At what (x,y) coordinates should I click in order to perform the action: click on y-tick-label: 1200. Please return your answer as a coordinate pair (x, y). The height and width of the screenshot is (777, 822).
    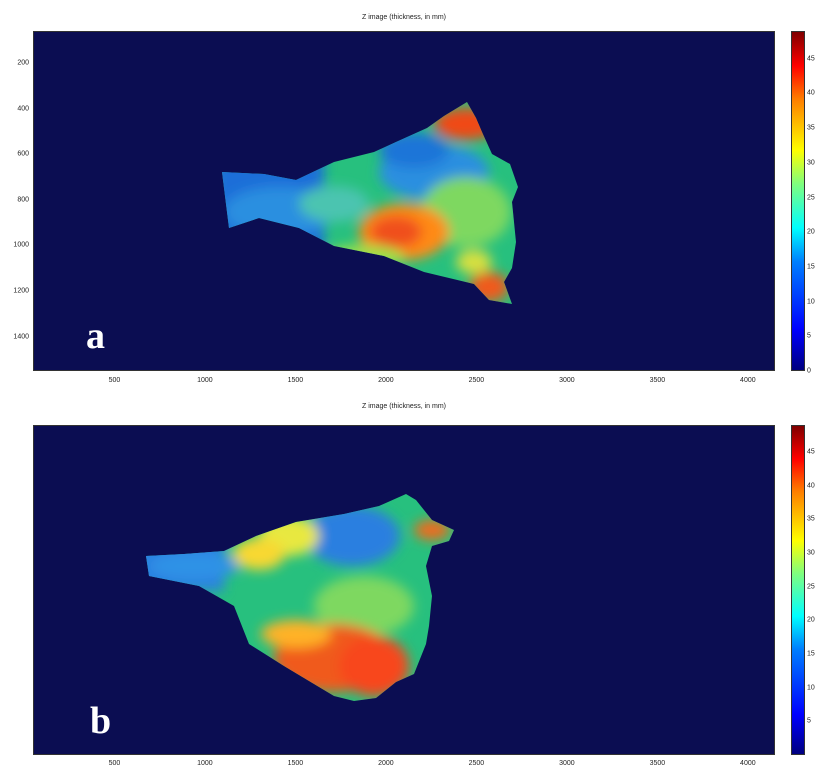
    Looking at the image, I should click on (21, 291).